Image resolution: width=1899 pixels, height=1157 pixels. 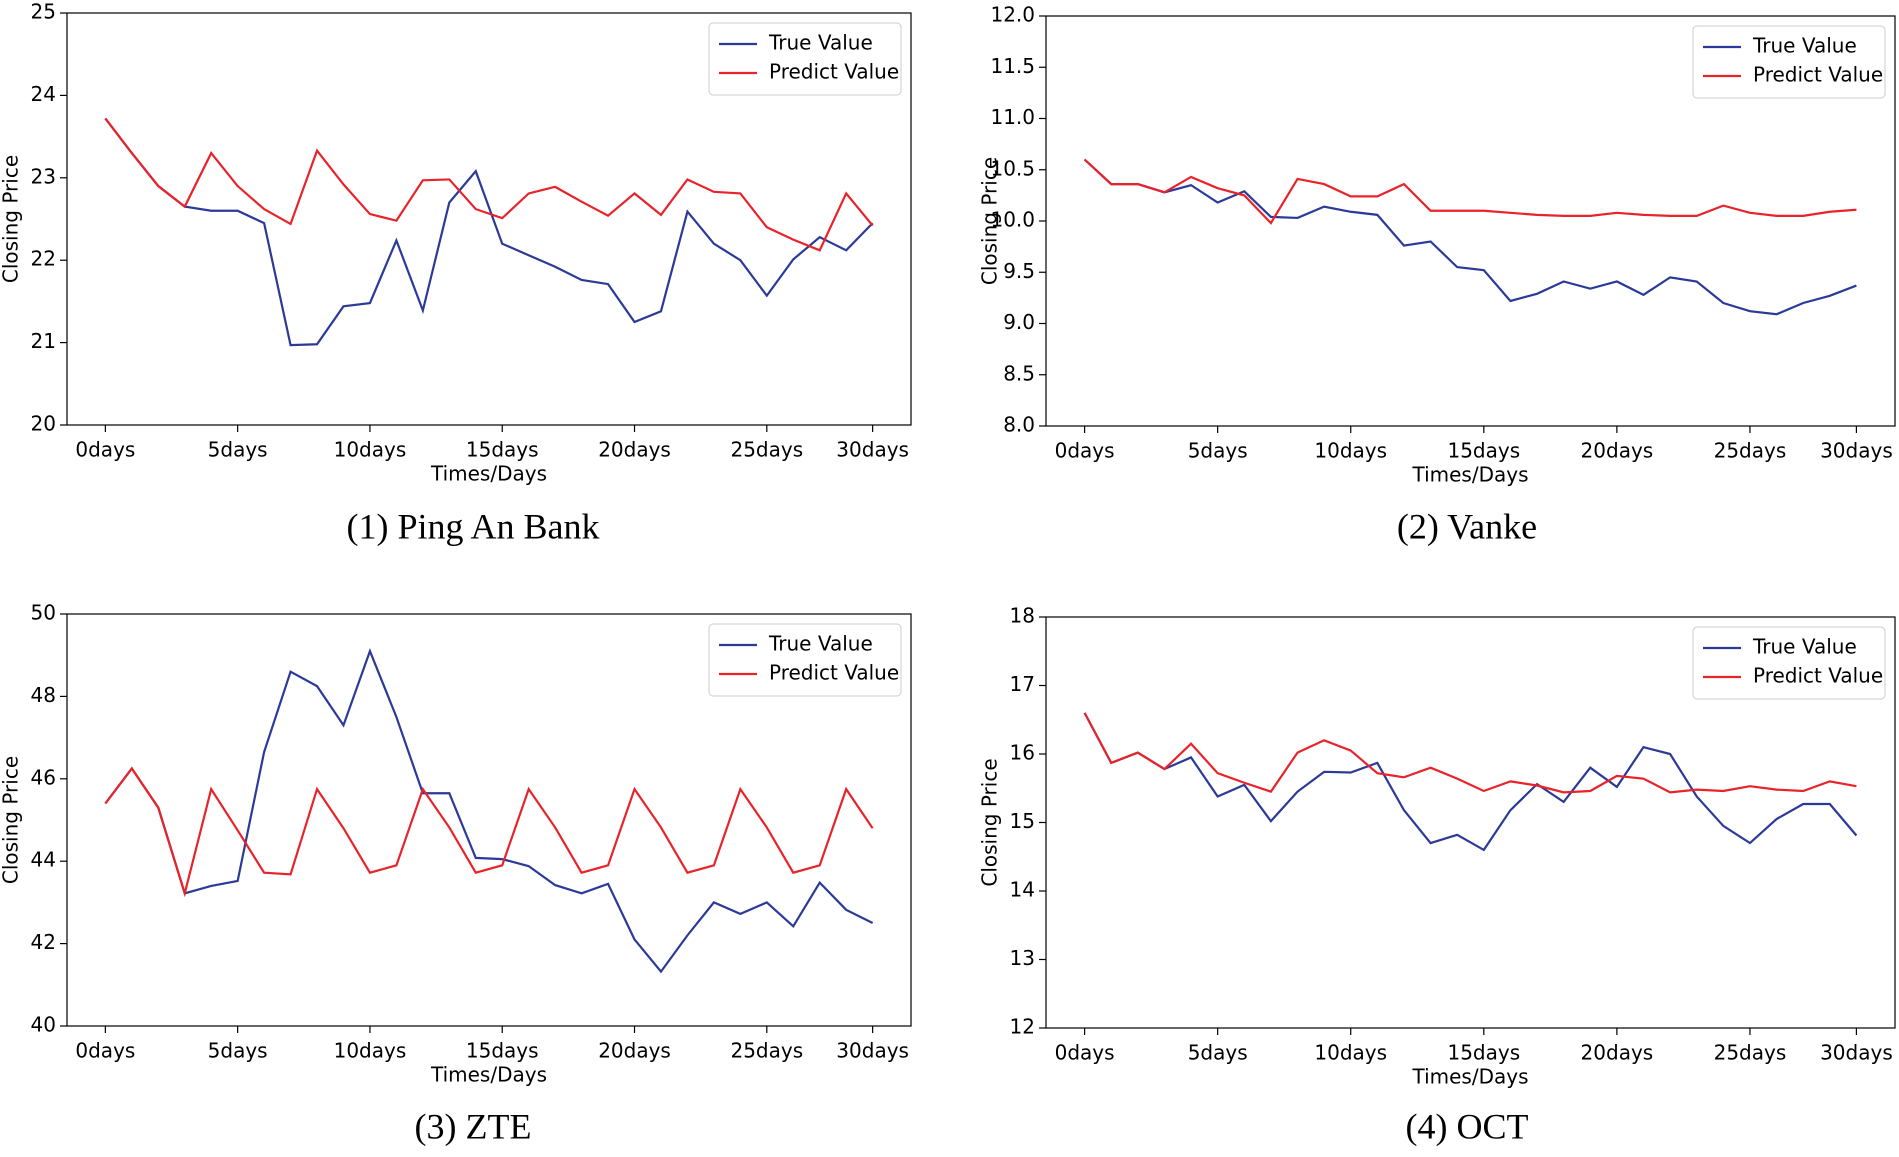 I want to click on y-tick-label: 8.0, so click(x=1019, y=425).